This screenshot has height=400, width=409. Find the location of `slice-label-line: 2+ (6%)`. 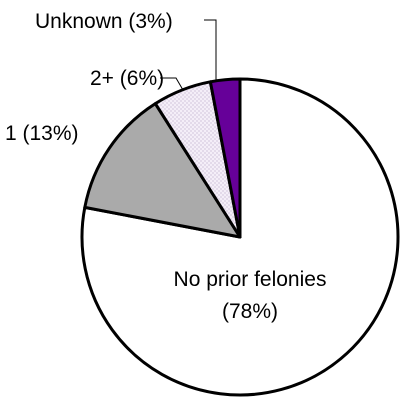

slice-label-line: 2+ (6%) is located at coordinates (127, 78).